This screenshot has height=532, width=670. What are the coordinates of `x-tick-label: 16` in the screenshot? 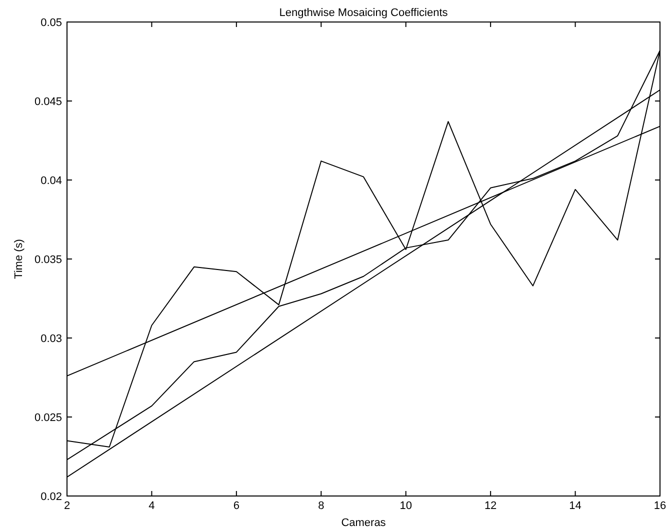 It's located at (660, 506).